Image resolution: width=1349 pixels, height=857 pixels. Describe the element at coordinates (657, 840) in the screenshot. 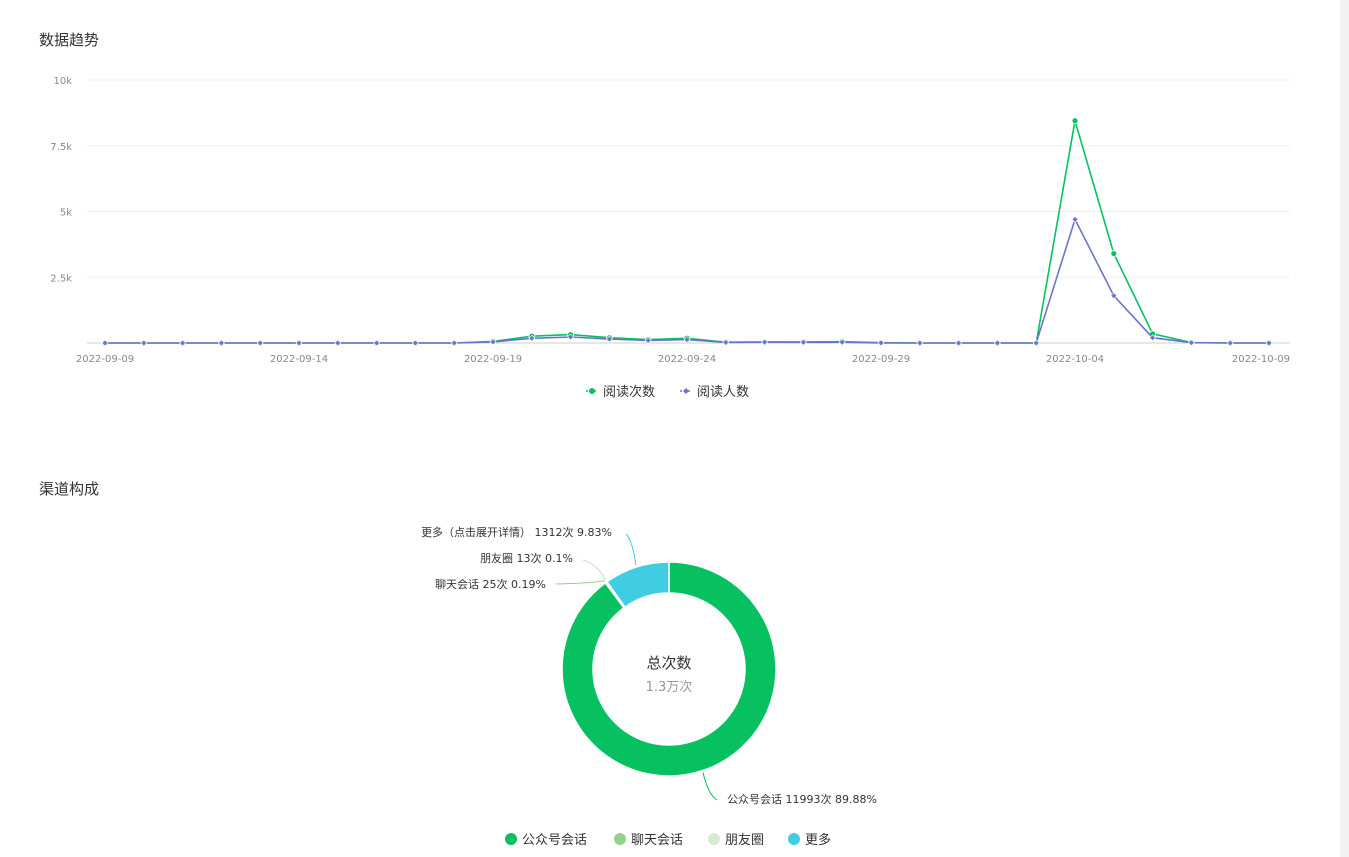

I see `legend-label: 聊天会话` at that location.